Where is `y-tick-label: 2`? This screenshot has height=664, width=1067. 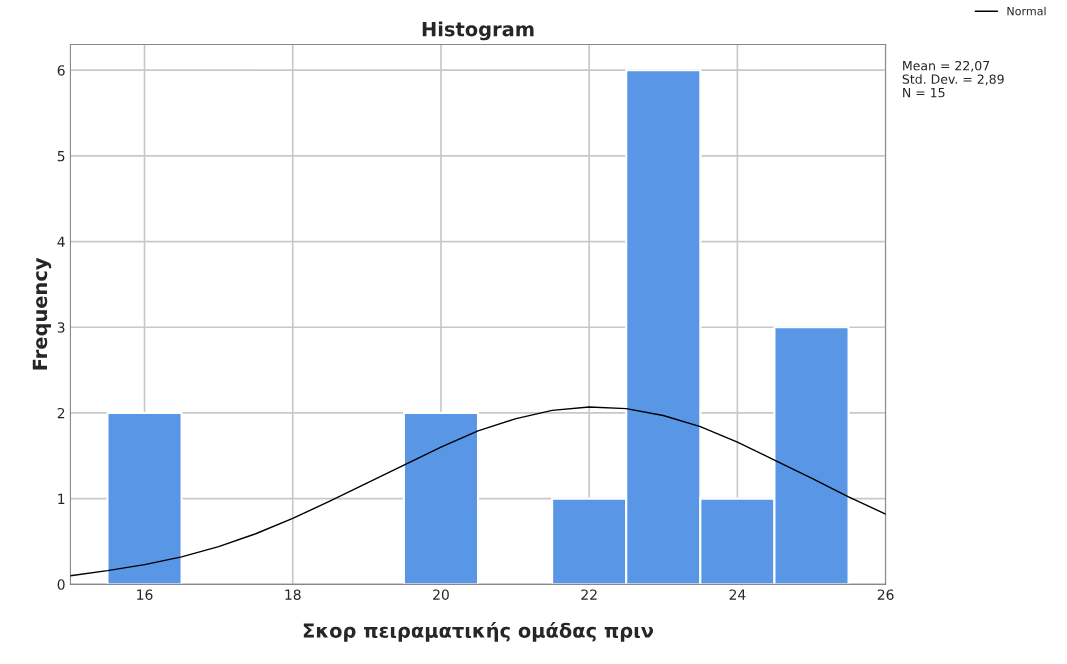
y-tick-label: 2 is located at coordinates (61, 413).